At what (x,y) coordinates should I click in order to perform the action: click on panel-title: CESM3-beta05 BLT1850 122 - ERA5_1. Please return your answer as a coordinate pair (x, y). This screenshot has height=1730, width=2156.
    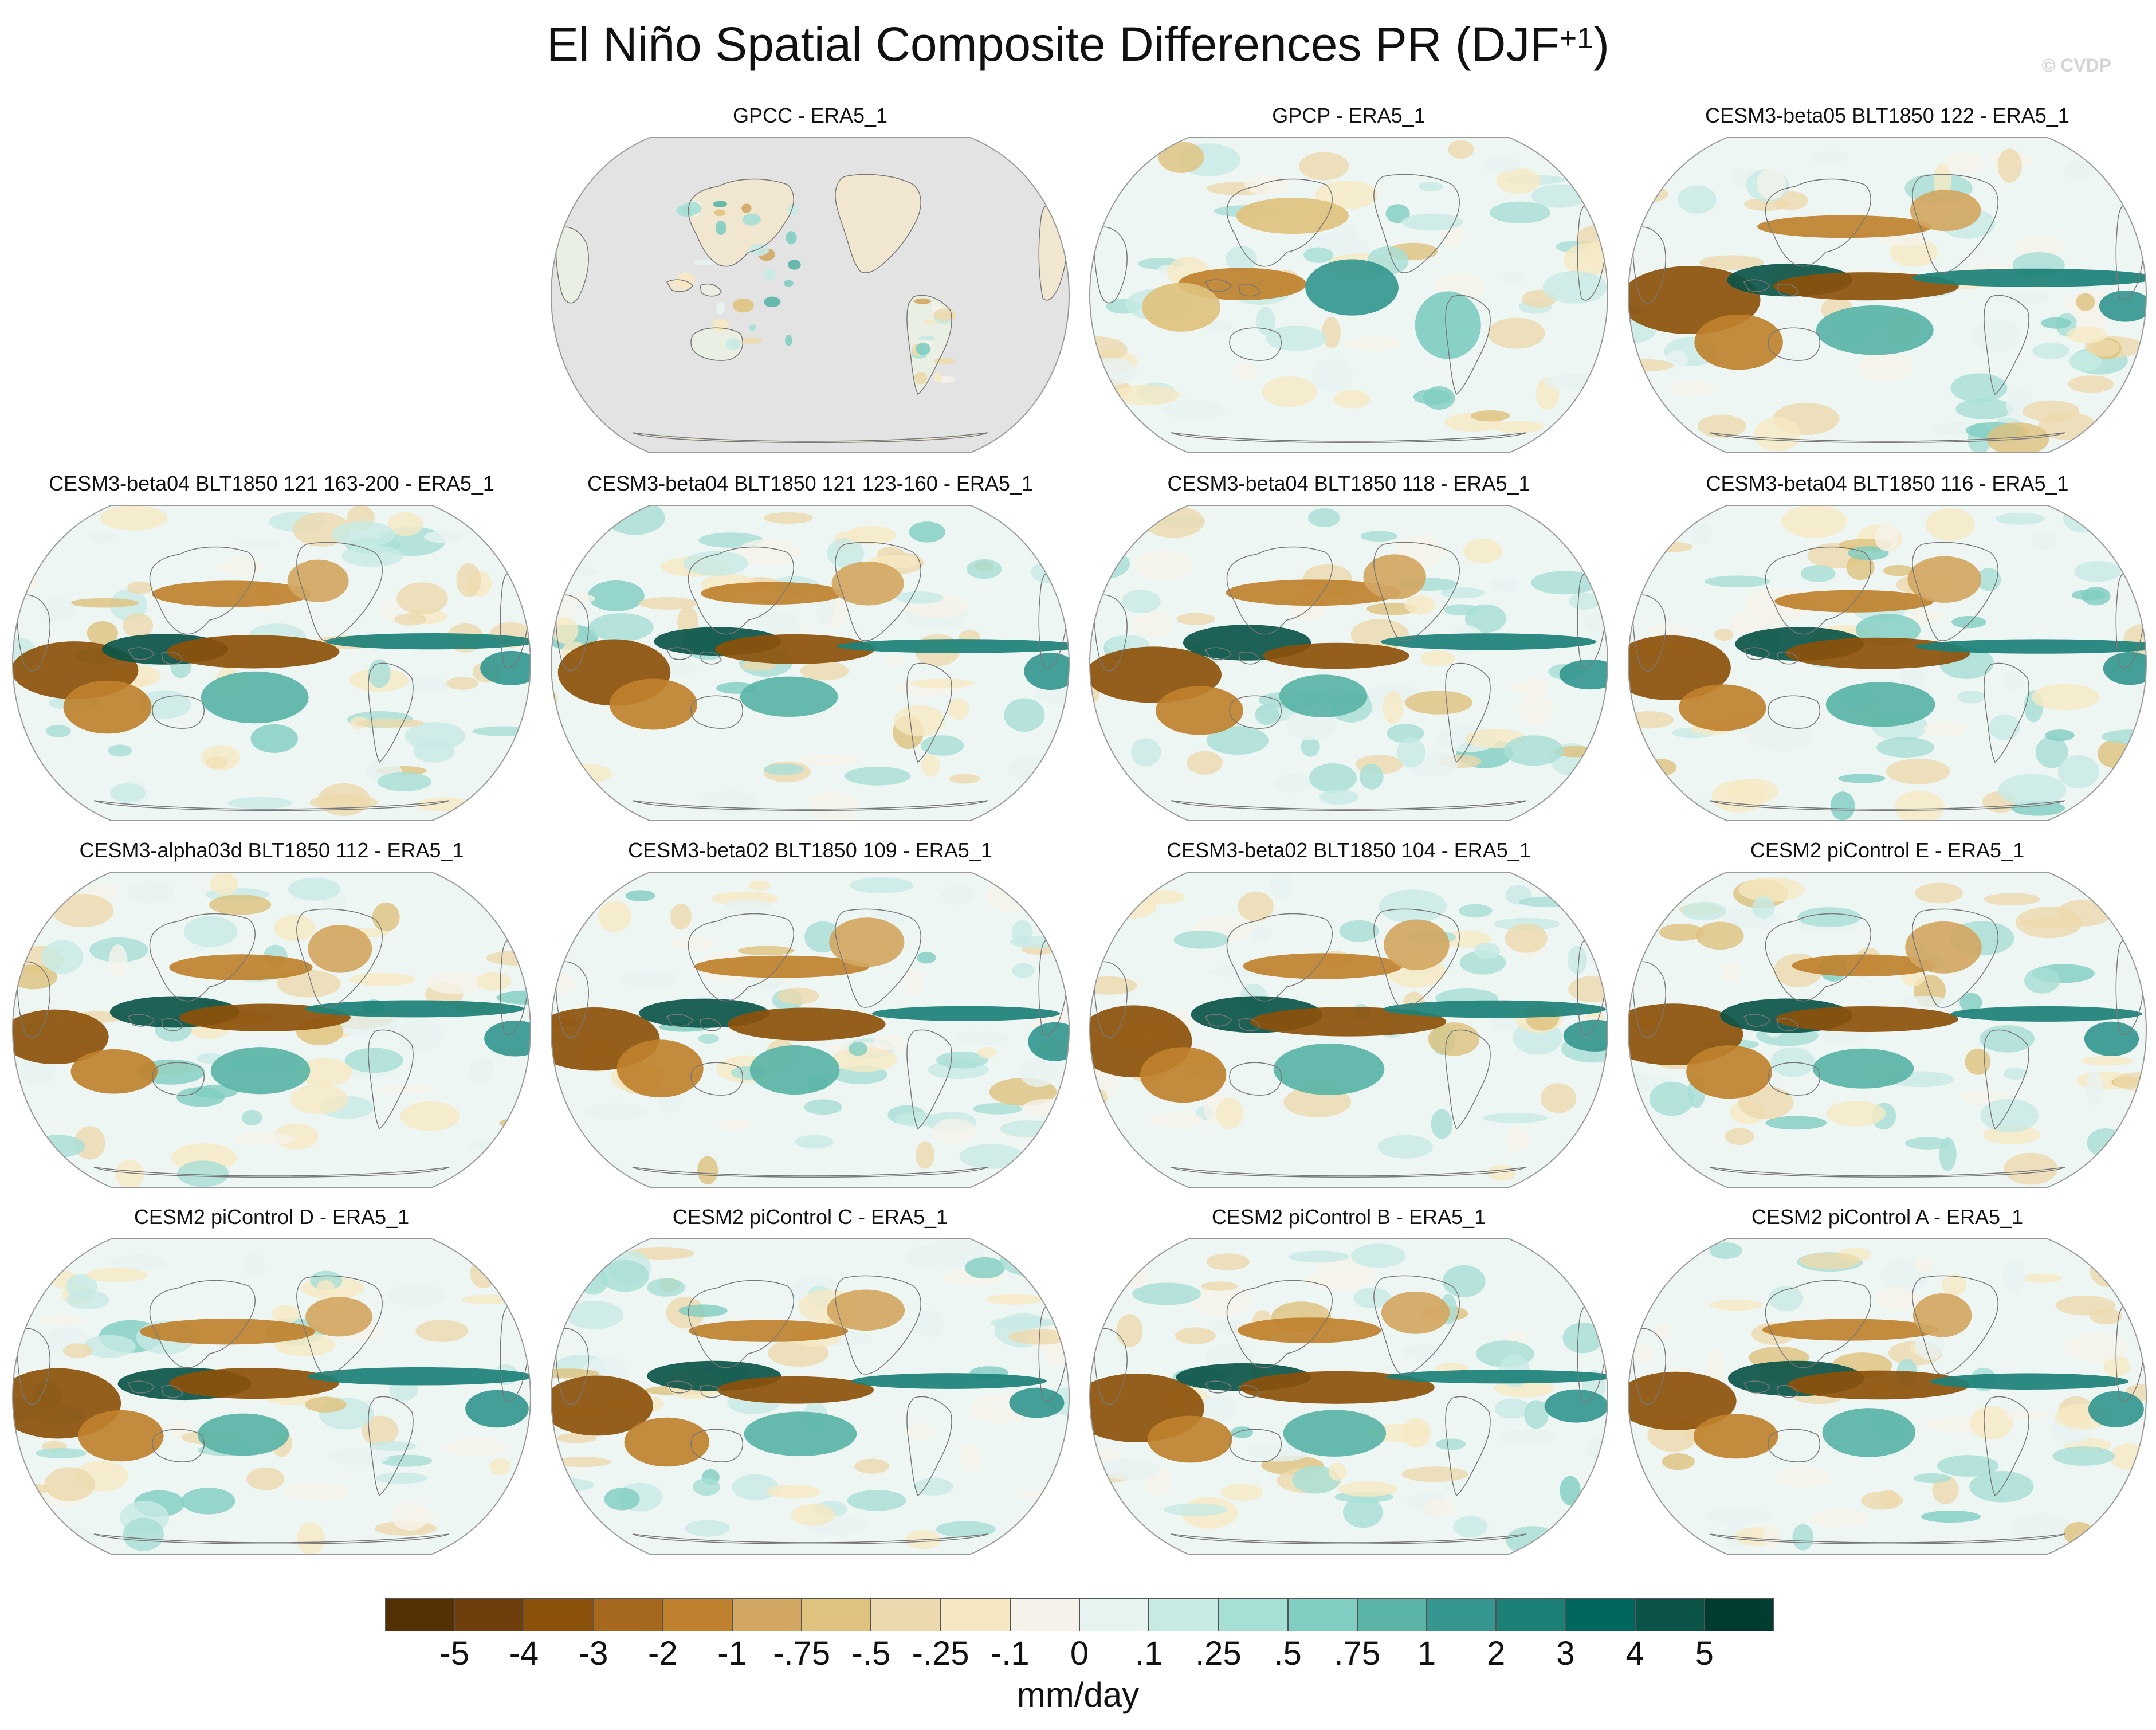
    Looking at the image, I should click on (1887, 115).